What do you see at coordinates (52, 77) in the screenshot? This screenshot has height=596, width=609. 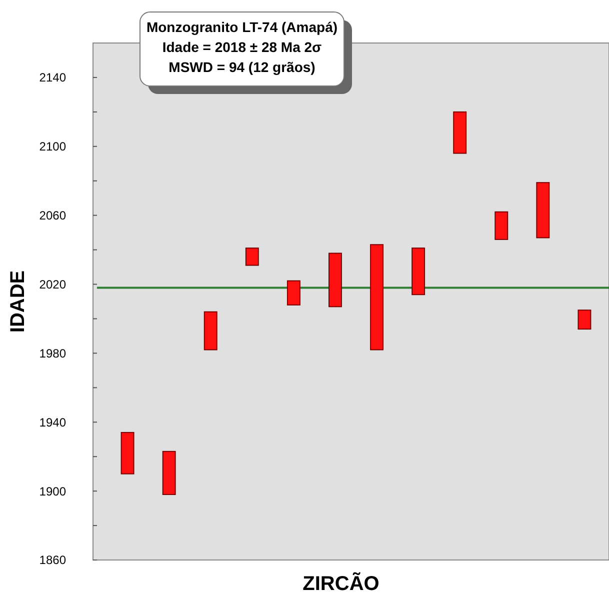 I see `y-tick-label: 2140` at bounding box center [52, 77].